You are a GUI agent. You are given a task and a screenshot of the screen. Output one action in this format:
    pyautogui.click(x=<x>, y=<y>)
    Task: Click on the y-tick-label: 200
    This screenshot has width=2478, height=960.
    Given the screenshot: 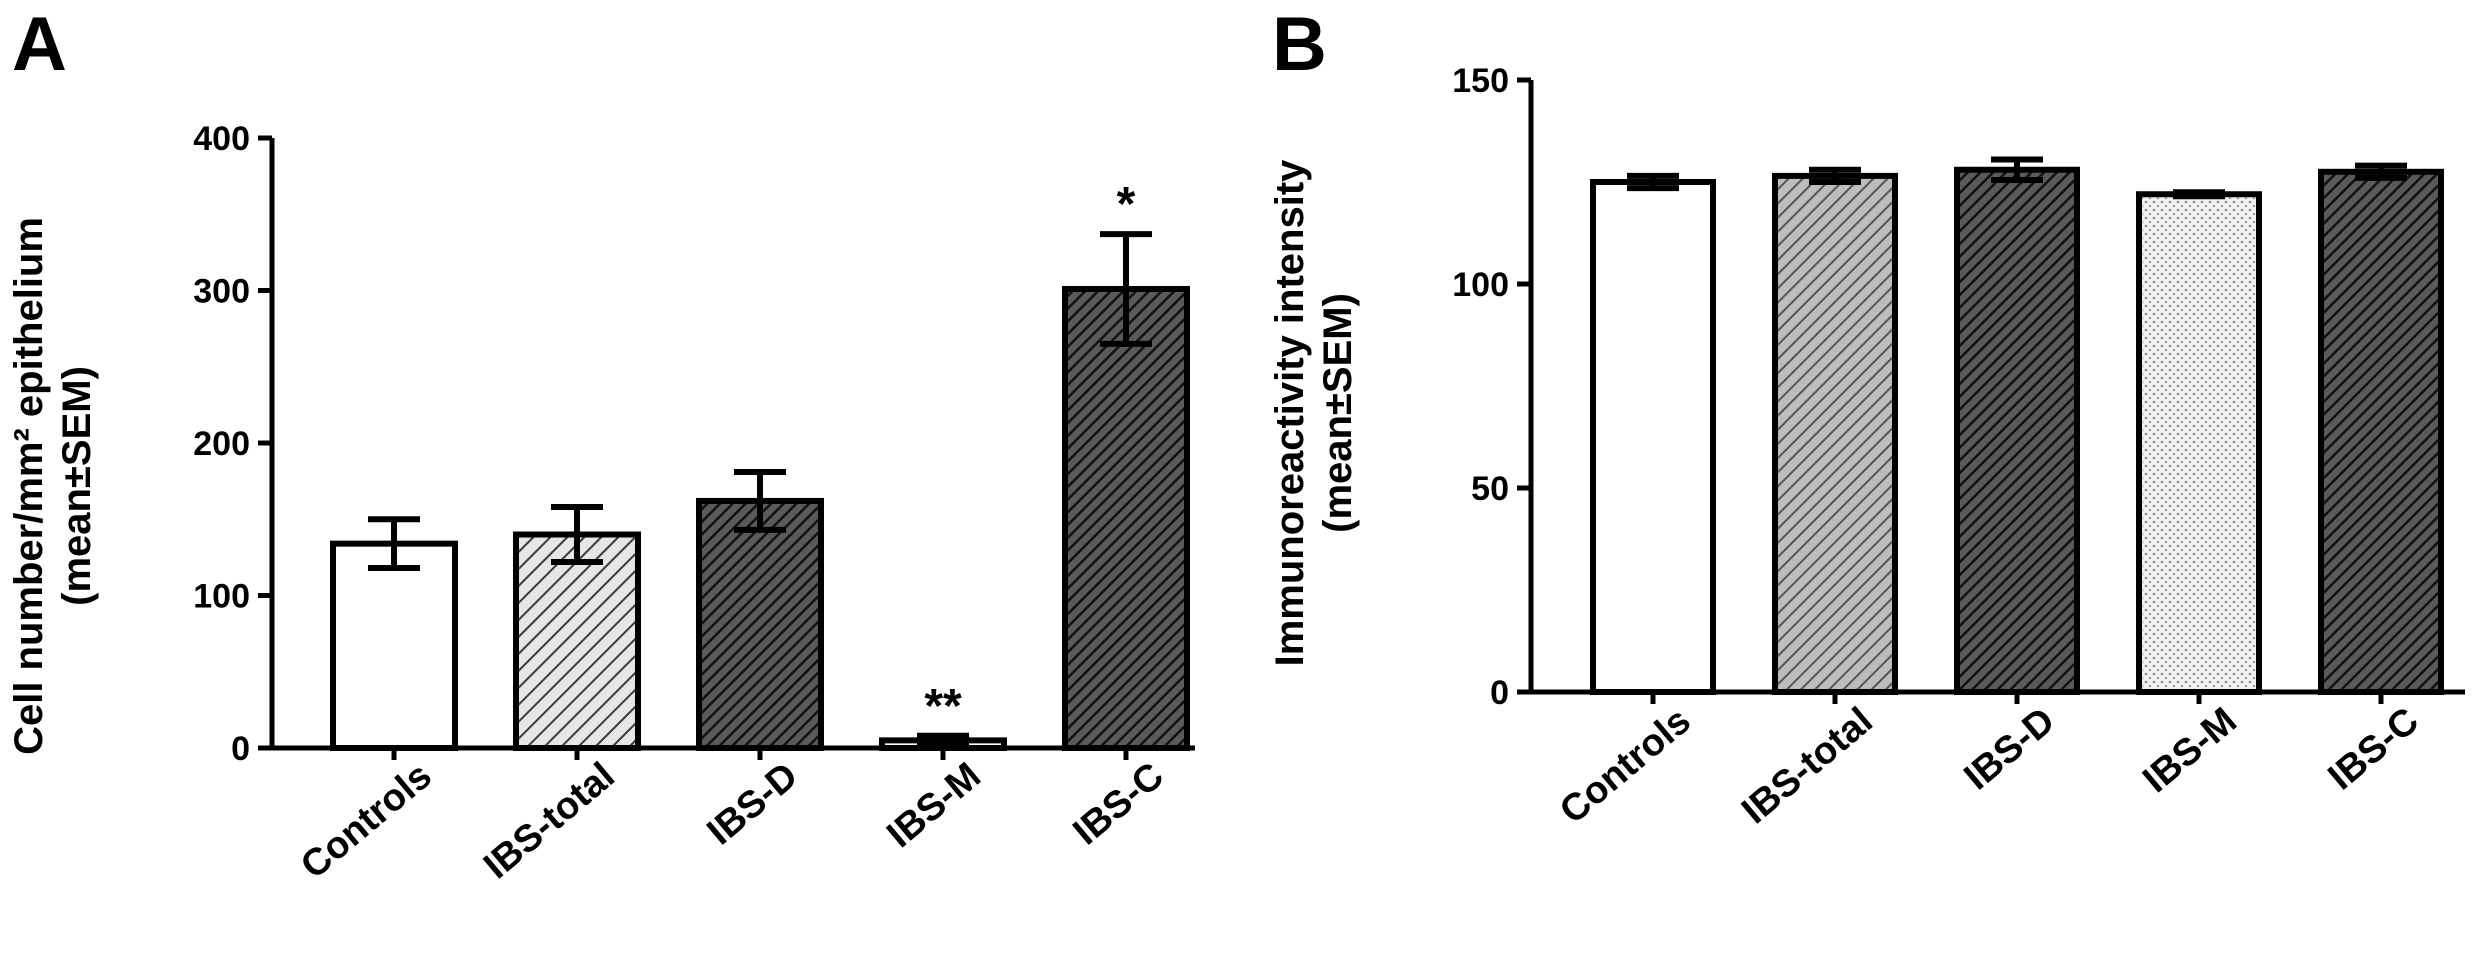 What is the action you would take?
    pyautogui.click(x=221, y=444)
    